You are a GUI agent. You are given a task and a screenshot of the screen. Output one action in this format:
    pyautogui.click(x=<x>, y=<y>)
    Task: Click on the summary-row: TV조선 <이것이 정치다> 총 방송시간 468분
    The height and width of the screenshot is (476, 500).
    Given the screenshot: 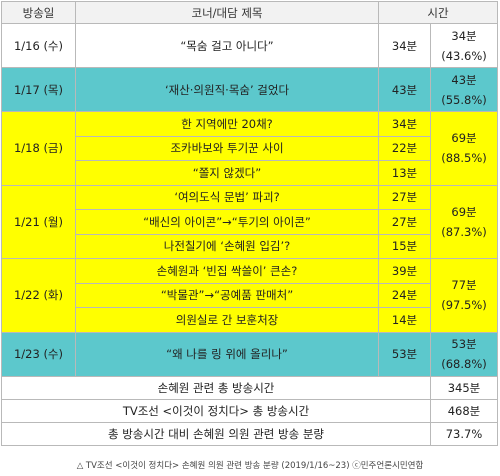 What is the action you would take?
    pyautogui.click(x=250, y=410)
    